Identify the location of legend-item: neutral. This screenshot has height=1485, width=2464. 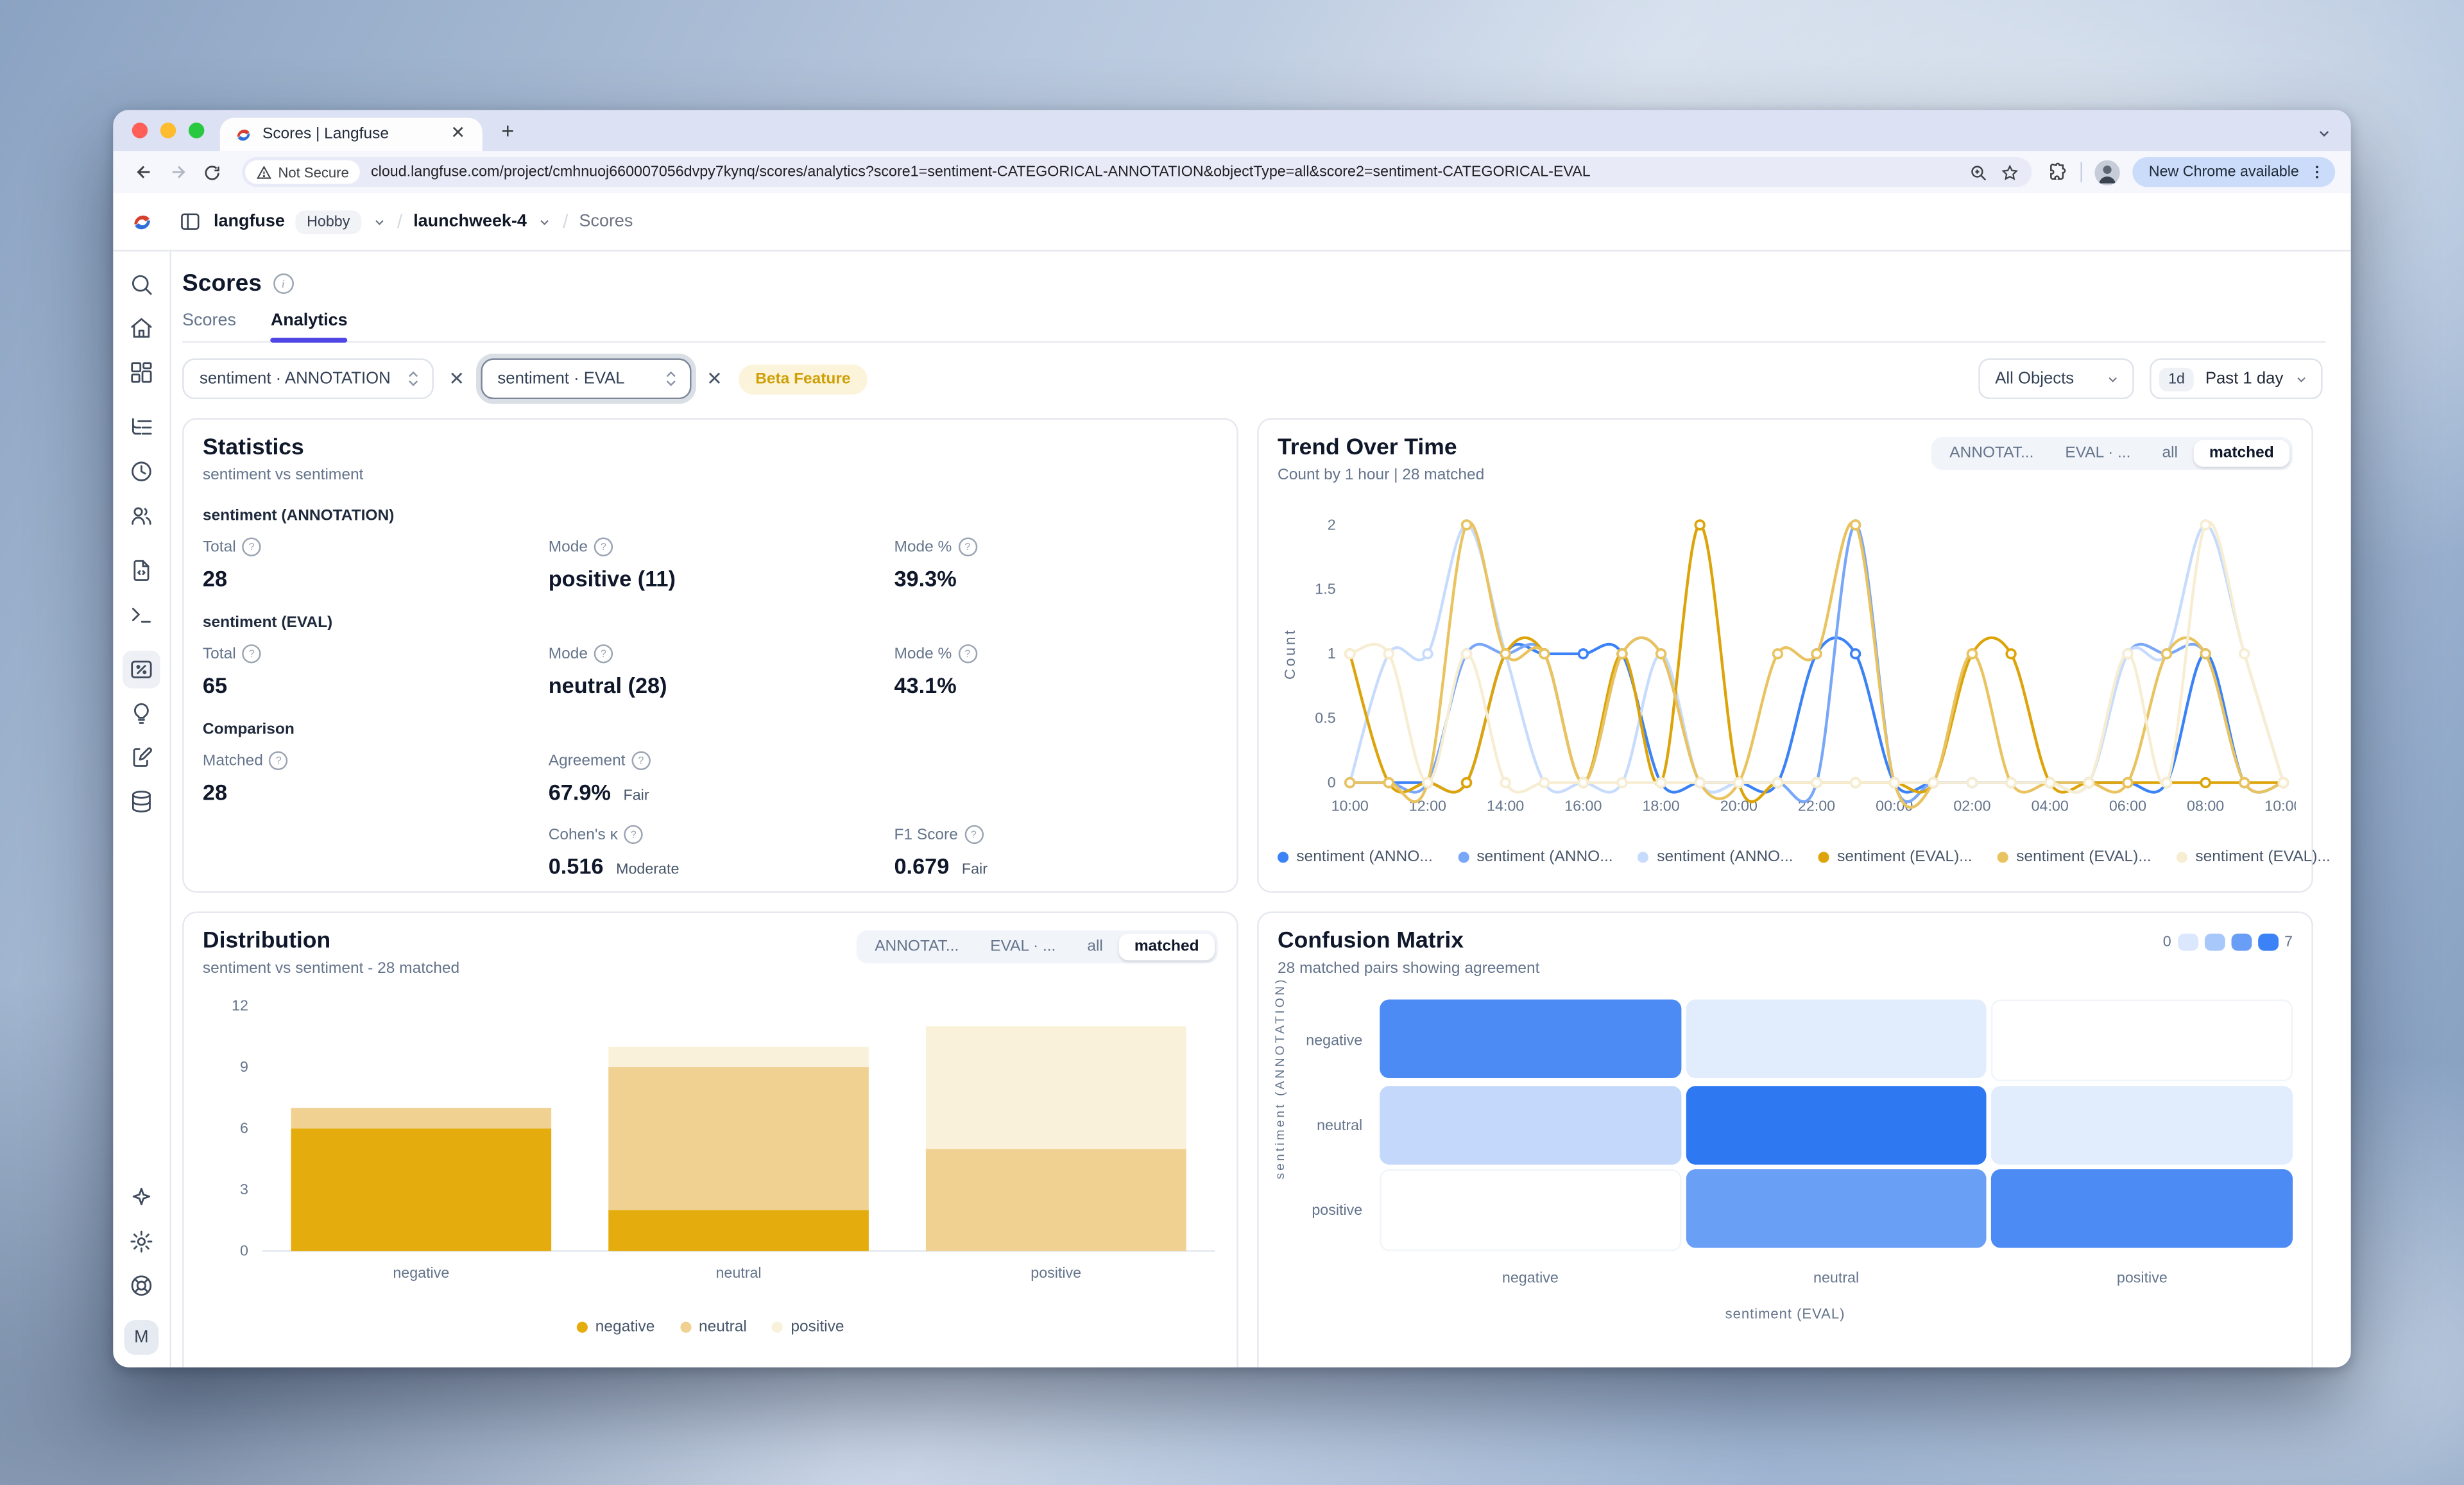
(713, 1327).